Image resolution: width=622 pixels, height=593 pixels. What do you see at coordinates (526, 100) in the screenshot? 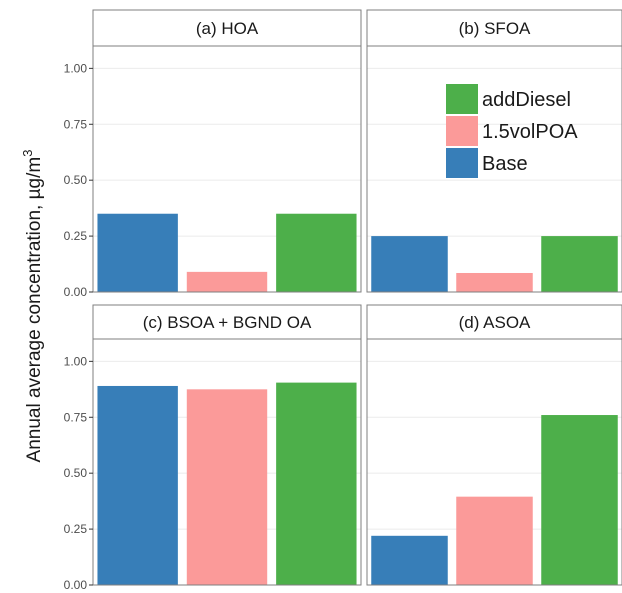
I see `legend-item-adddiesel-label: addDiesel` at bounding box center [526, 100].